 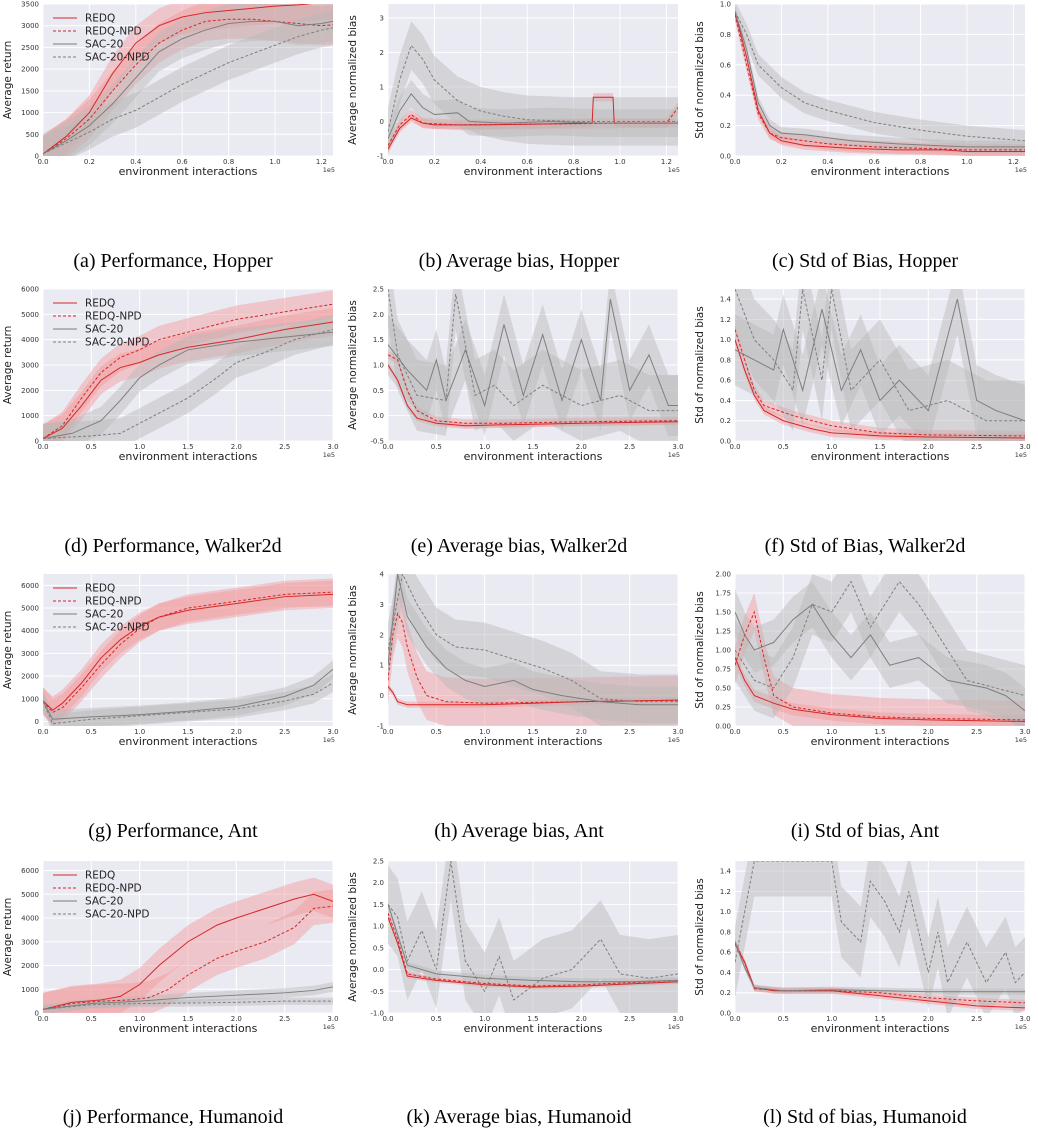 I want to click on y-tick-label: 6000, so click(x=30, y=871).